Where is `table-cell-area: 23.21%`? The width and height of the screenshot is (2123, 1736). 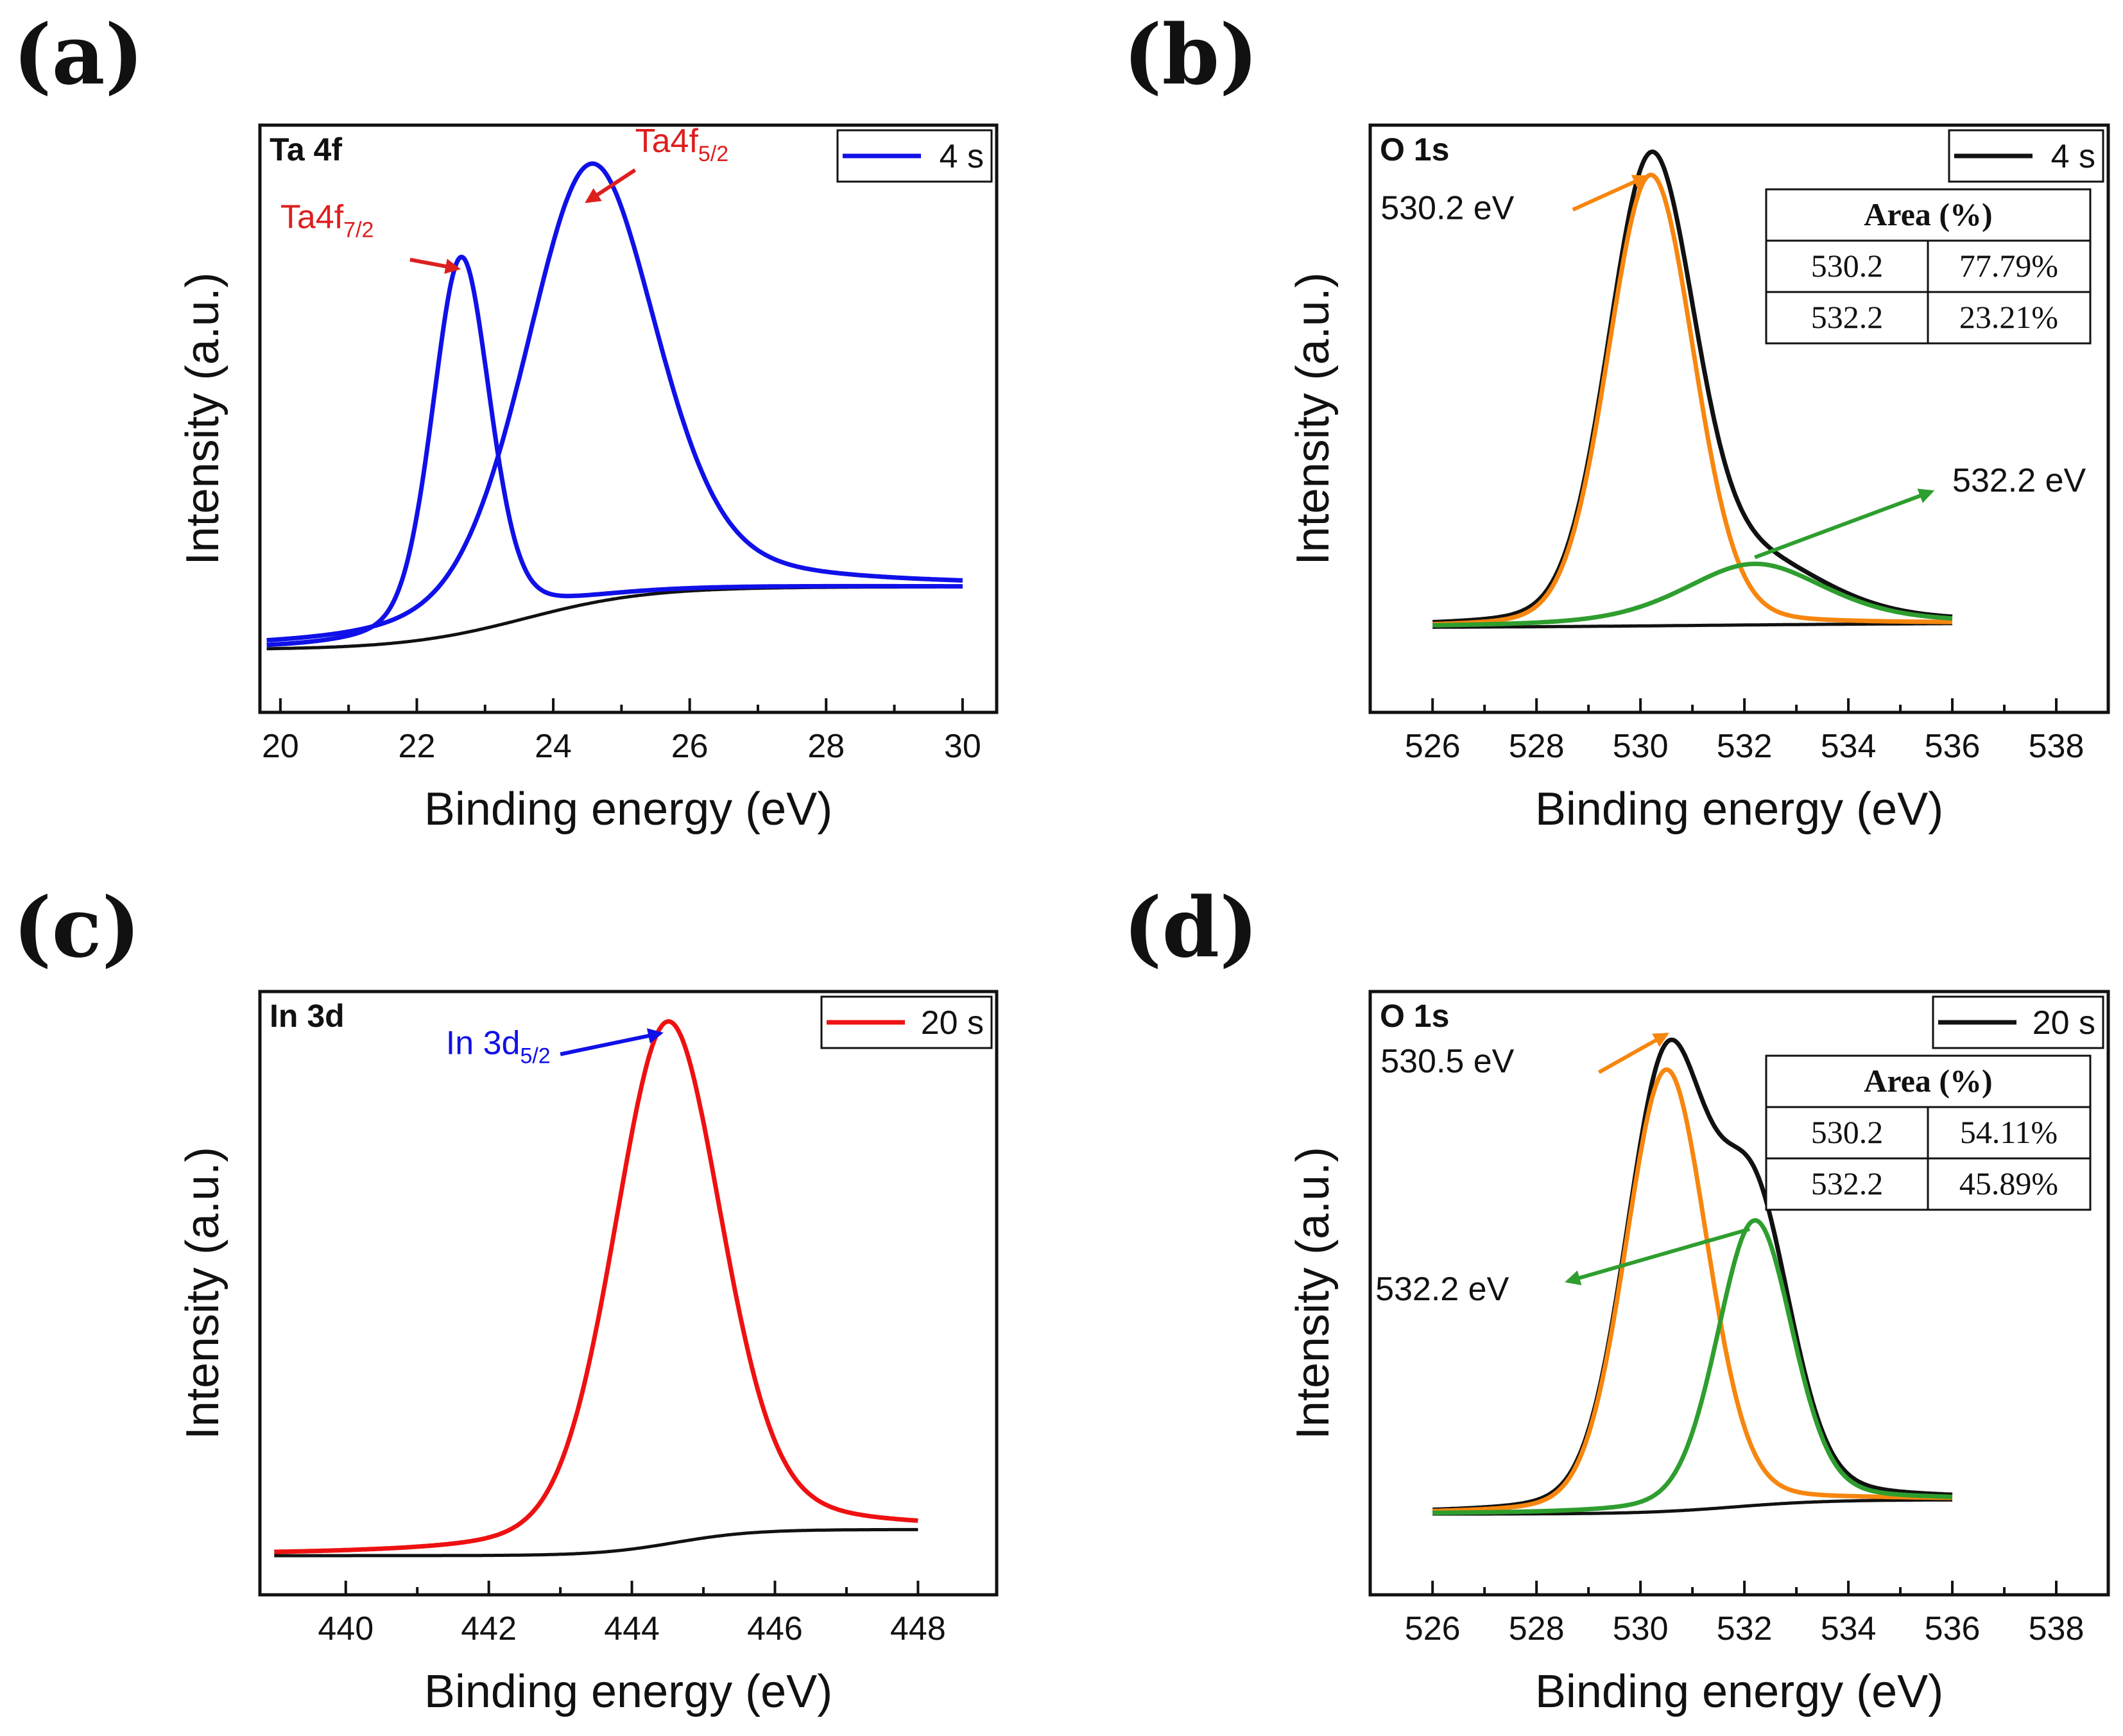 table-cell-area: 23.21% is located at coordinates (2008, 317).